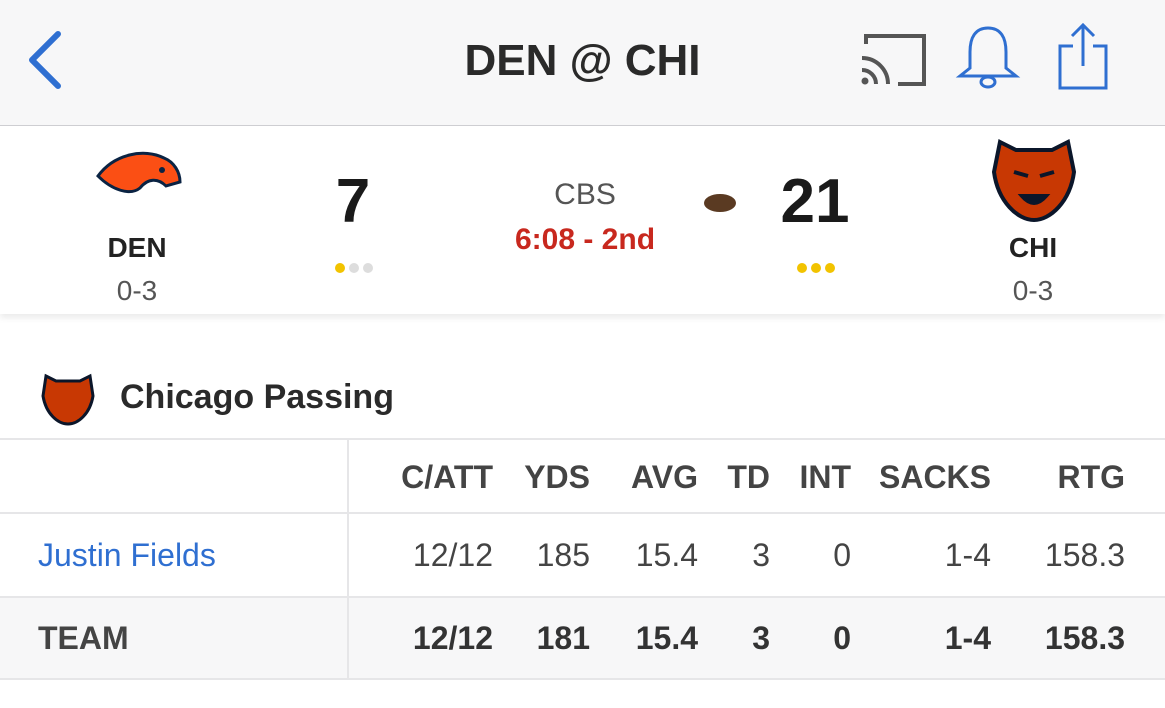  I want to click on stat-cell: 185, so click(563, 555).